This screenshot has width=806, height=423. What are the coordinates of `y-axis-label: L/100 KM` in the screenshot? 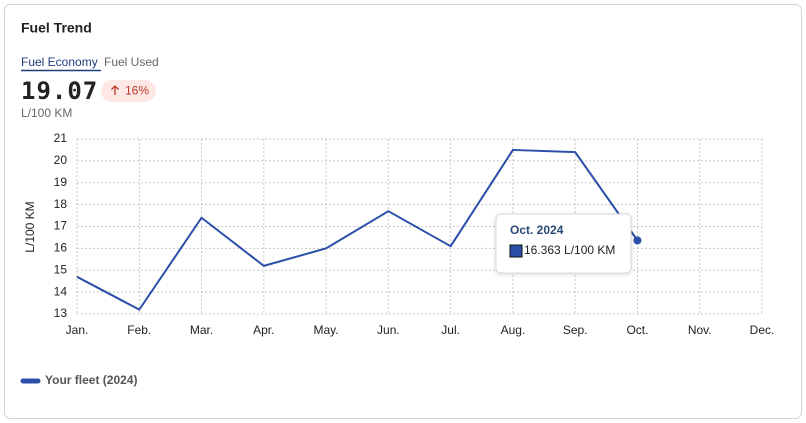 It's located at (30, 226).